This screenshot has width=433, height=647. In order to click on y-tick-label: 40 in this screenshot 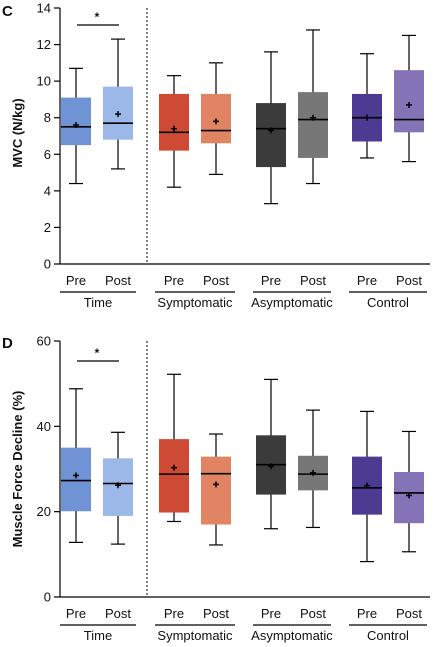, I will do `click(44, 426)`.